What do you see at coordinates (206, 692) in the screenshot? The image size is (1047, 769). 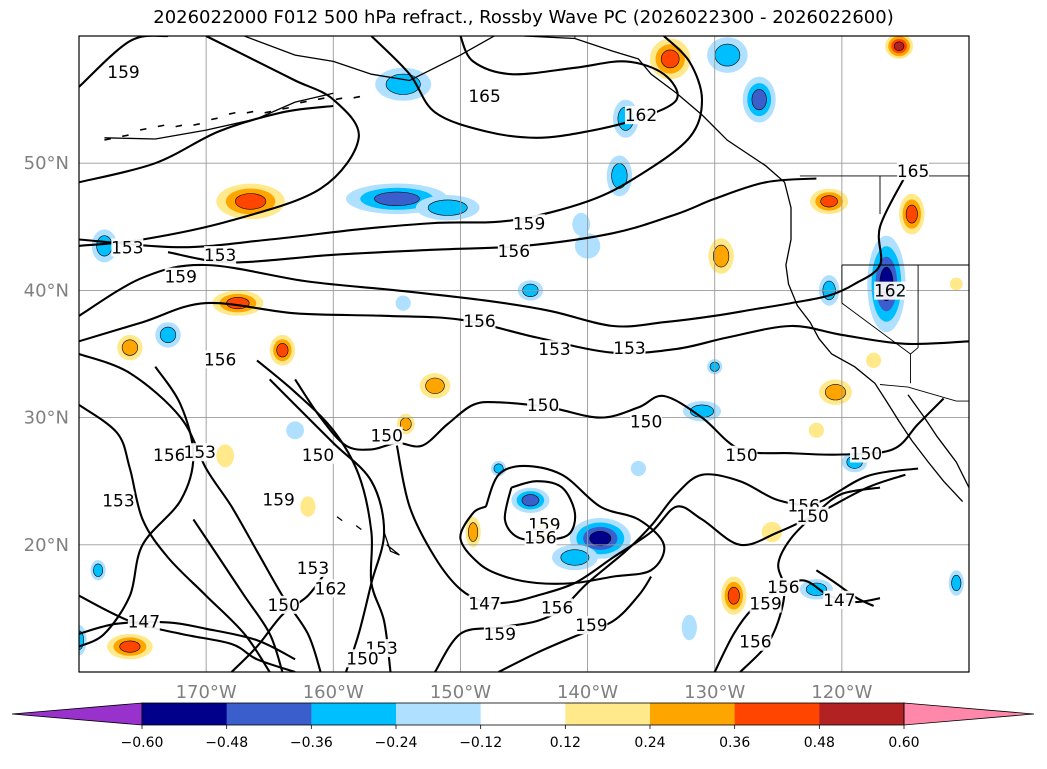 I see `longitude-tick-label: 170°W` at bounding box center [206, 692].